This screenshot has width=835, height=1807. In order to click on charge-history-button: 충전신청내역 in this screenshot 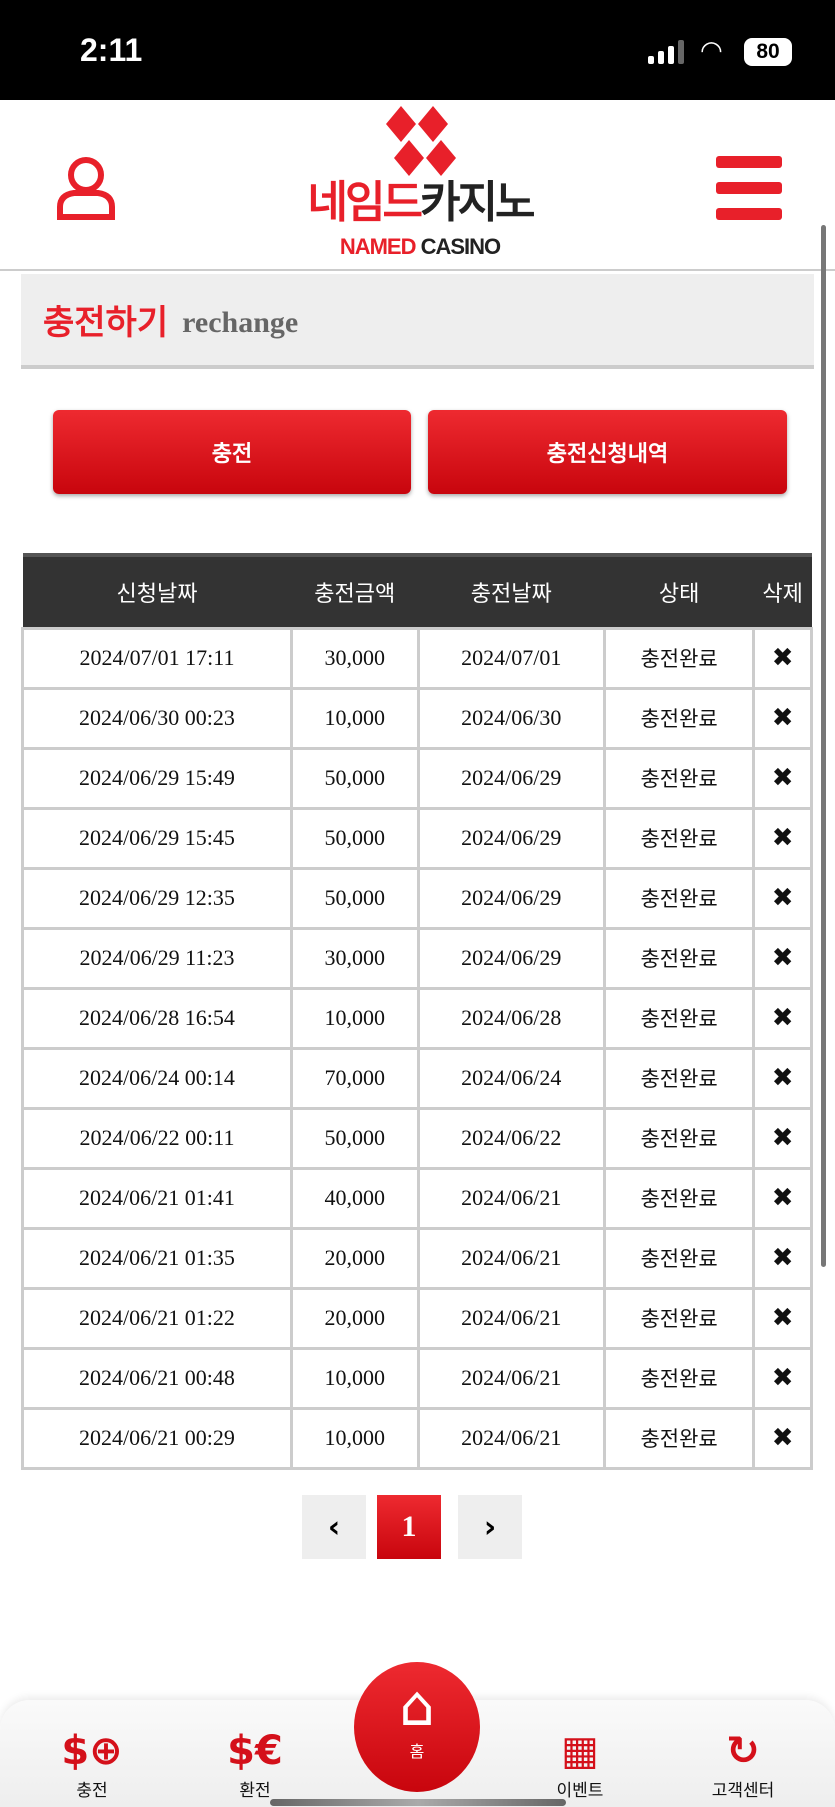, I will do `click(607, 452)`.